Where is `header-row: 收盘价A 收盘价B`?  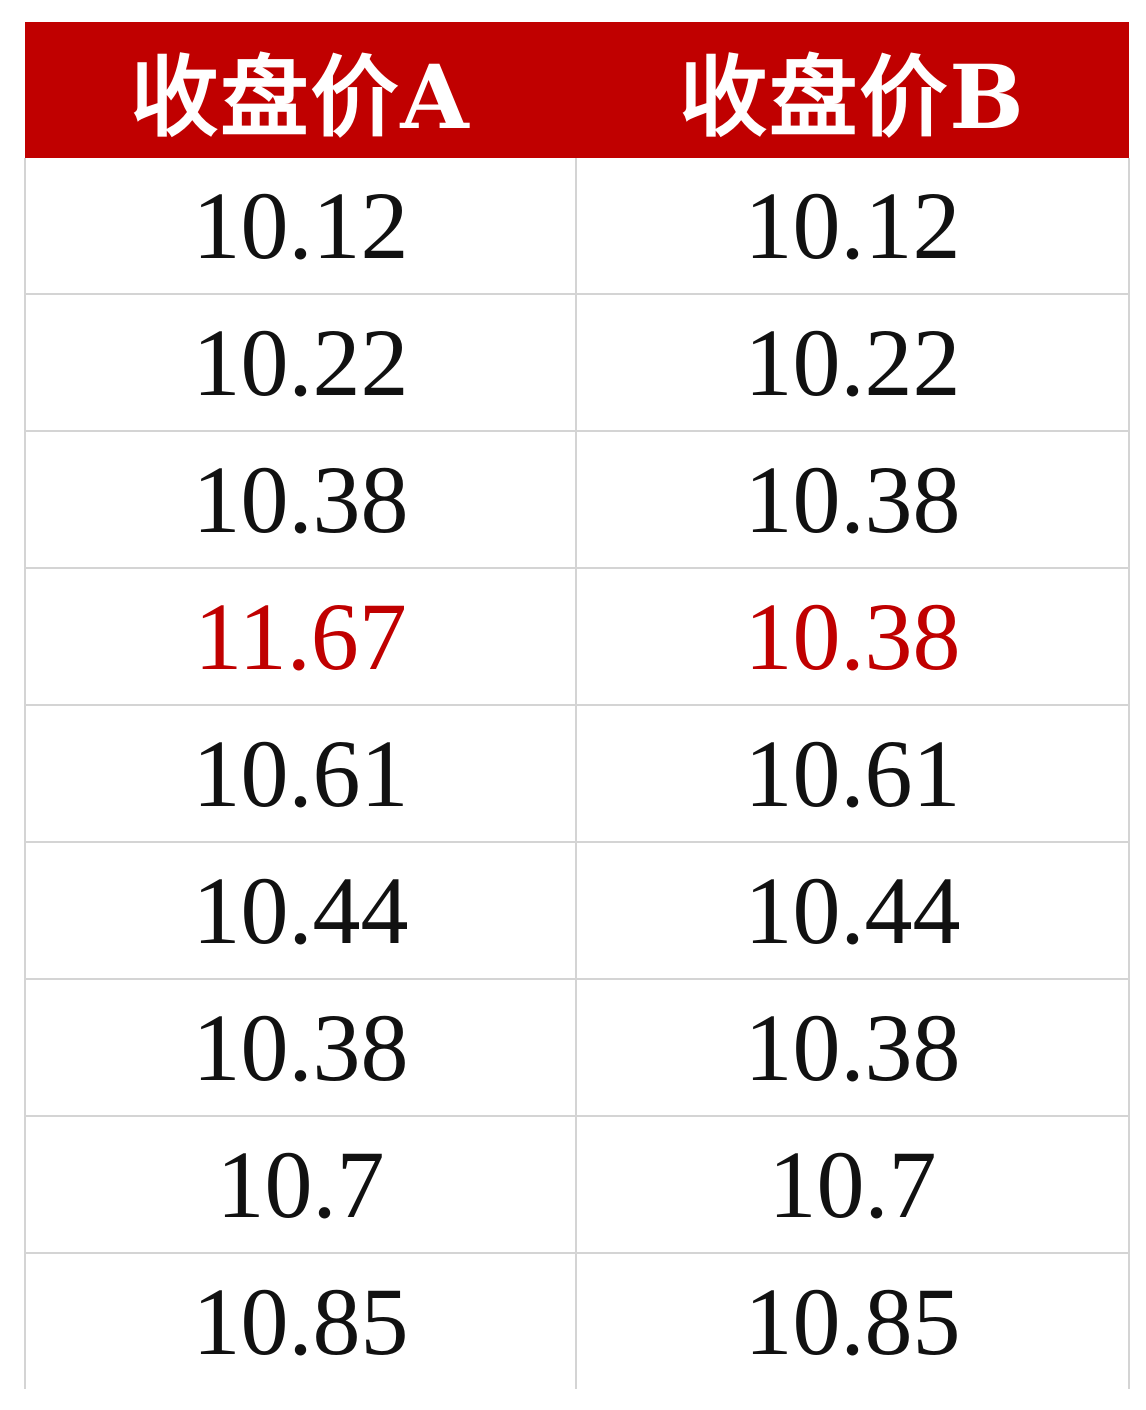
header-row: 收盘价A 收盘价B is located at coordinates (577, 90).